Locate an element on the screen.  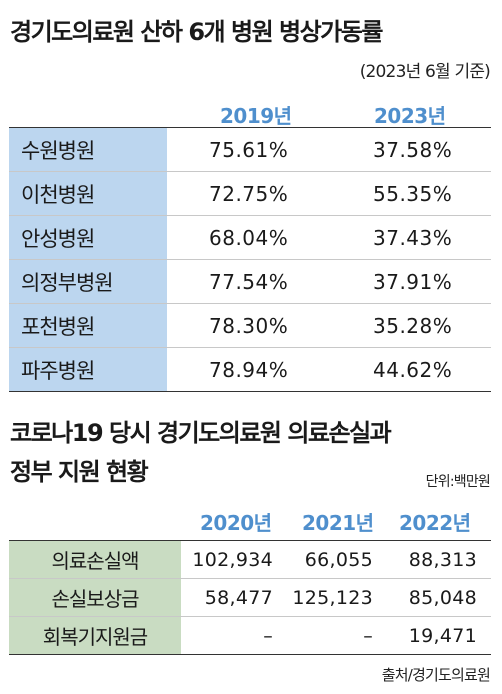
rate-2023: 37.43% is located at coordinates (413, 237).